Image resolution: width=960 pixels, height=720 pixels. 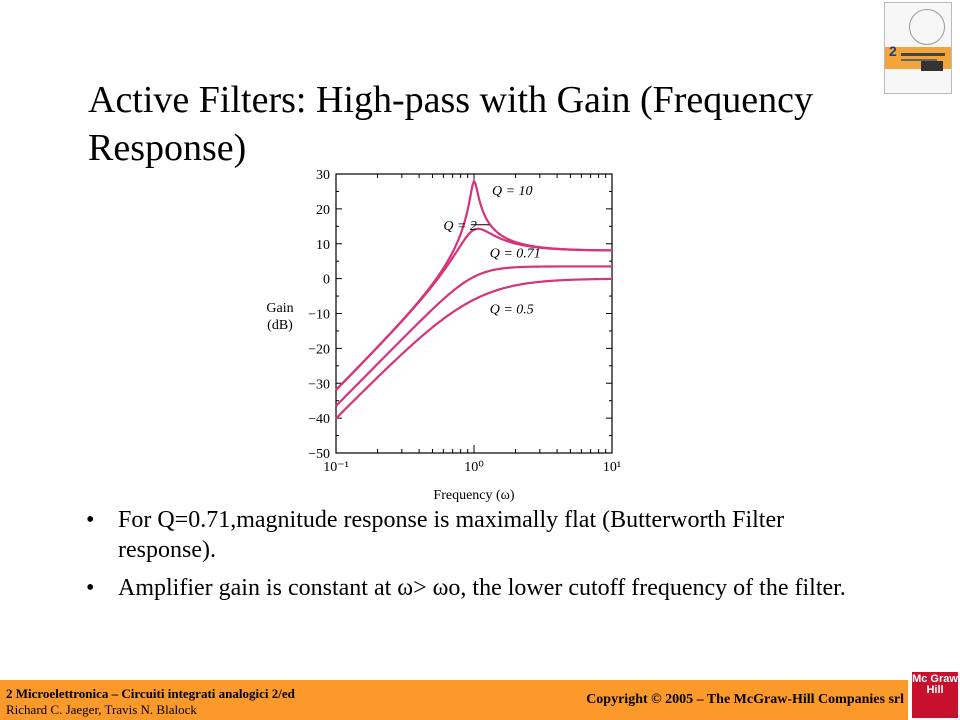 What do you see at coordinates (512, 310) in the screenshot?
I see `curve-label: Q = 0.5` at bounding box center [512, 310].